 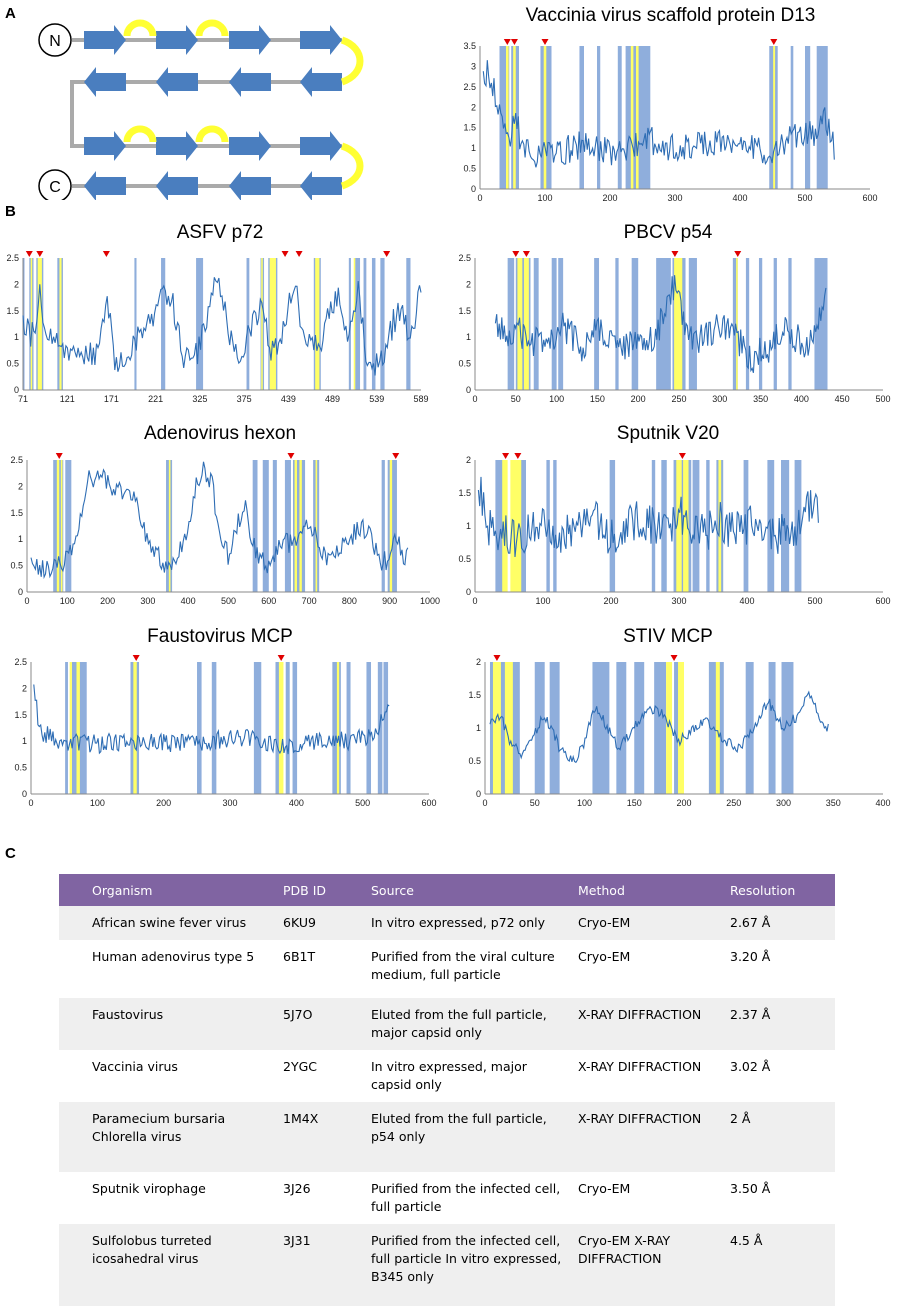 What do you see at coordinates (469, 46) in the screenshot?
I see `y-tick-label: 3.5` at bounding box center [469, 46].